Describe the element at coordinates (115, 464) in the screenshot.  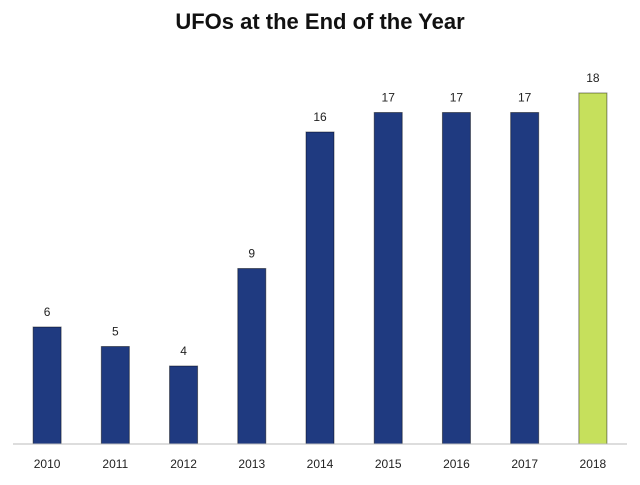
I see `x-tick-label: 2011` at that location.